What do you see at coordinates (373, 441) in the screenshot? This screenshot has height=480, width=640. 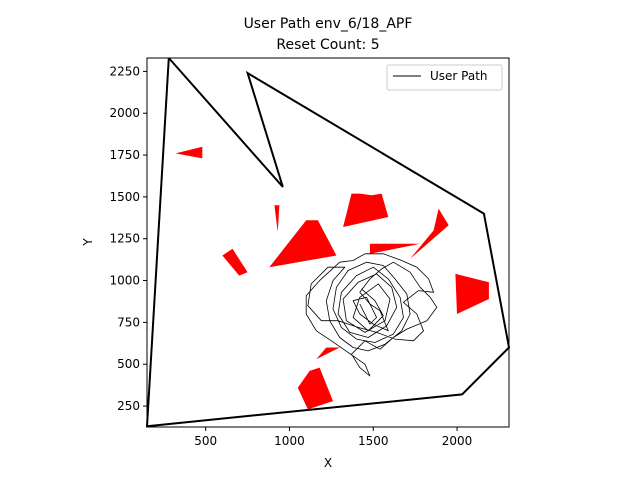 I see `x-tick-label: 1500` at bounding box center [373, 441].